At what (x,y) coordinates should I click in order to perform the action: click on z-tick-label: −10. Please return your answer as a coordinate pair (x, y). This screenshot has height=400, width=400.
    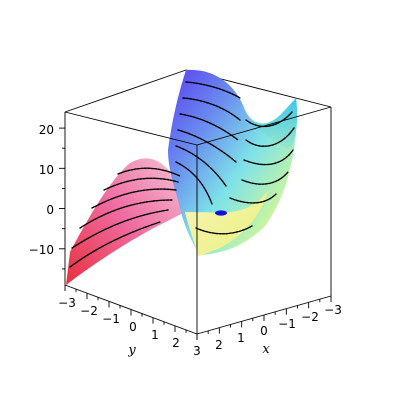
    Looking at the image, I should click on (41, 250).